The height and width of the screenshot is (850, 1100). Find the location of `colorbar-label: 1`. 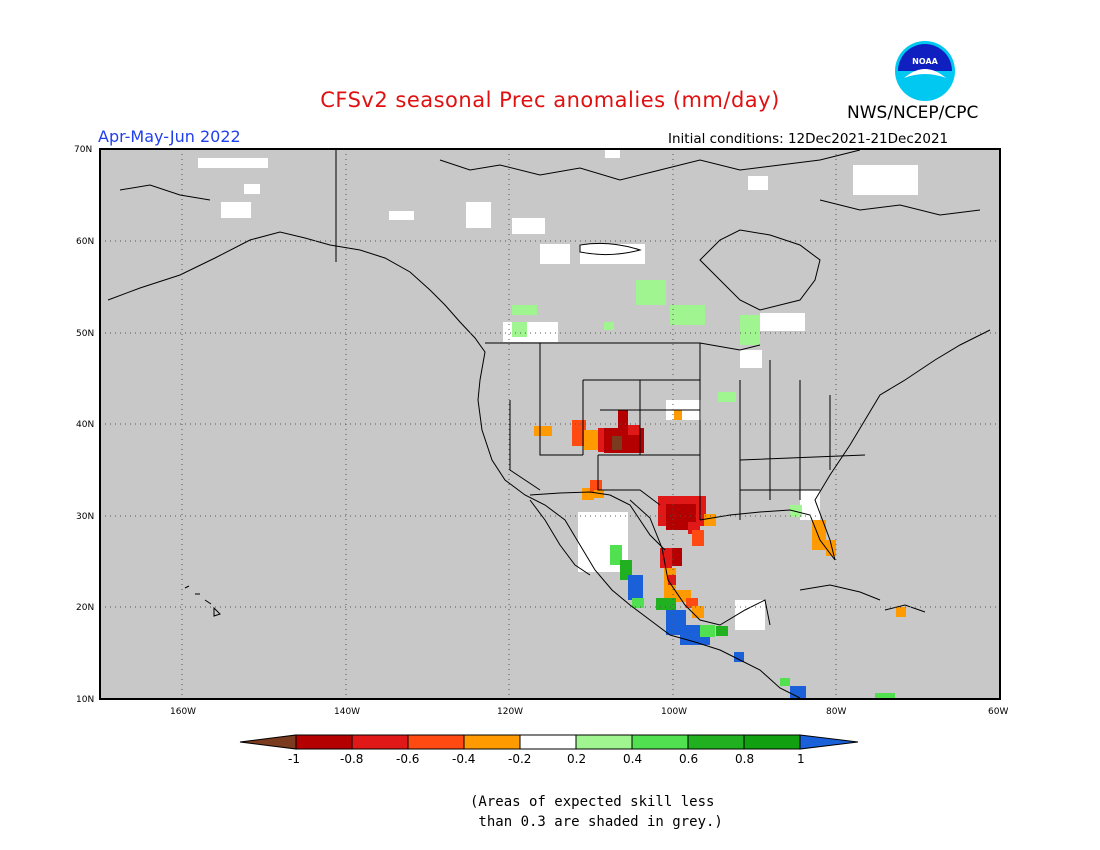

colorbar-label: 1 is located at coordinates (801, 759).